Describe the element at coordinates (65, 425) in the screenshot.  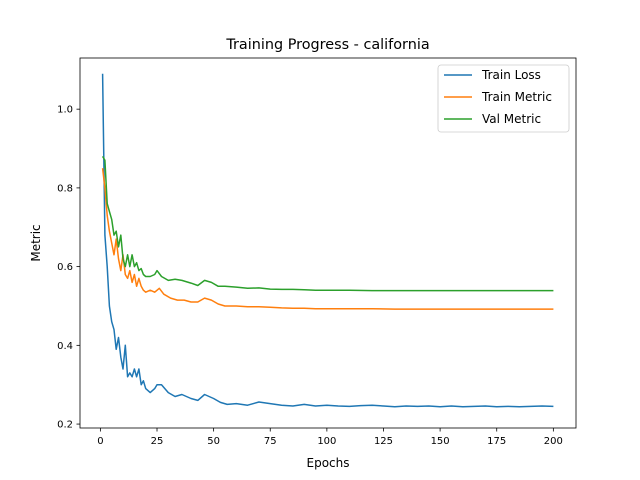
I see `y-tick-label: 0.2` at that location.